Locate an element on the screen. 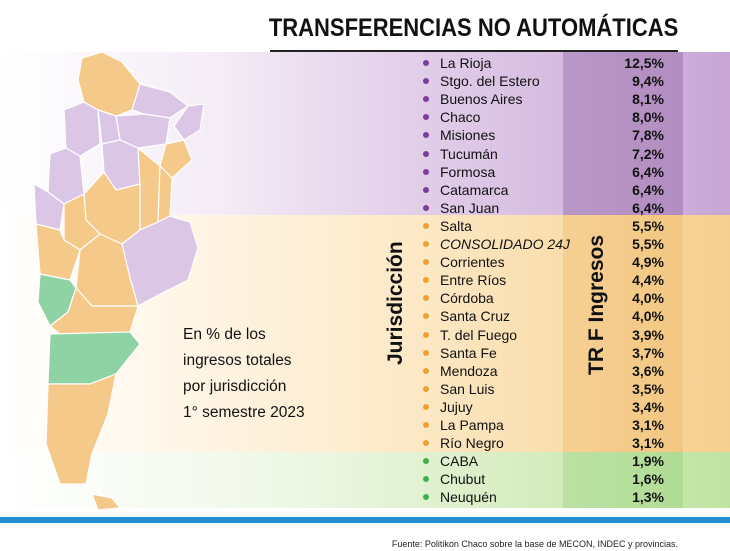 This screenshot has width=730, height=551. subtitle-line: por jurisdicción is located at coordinates (235, 386).